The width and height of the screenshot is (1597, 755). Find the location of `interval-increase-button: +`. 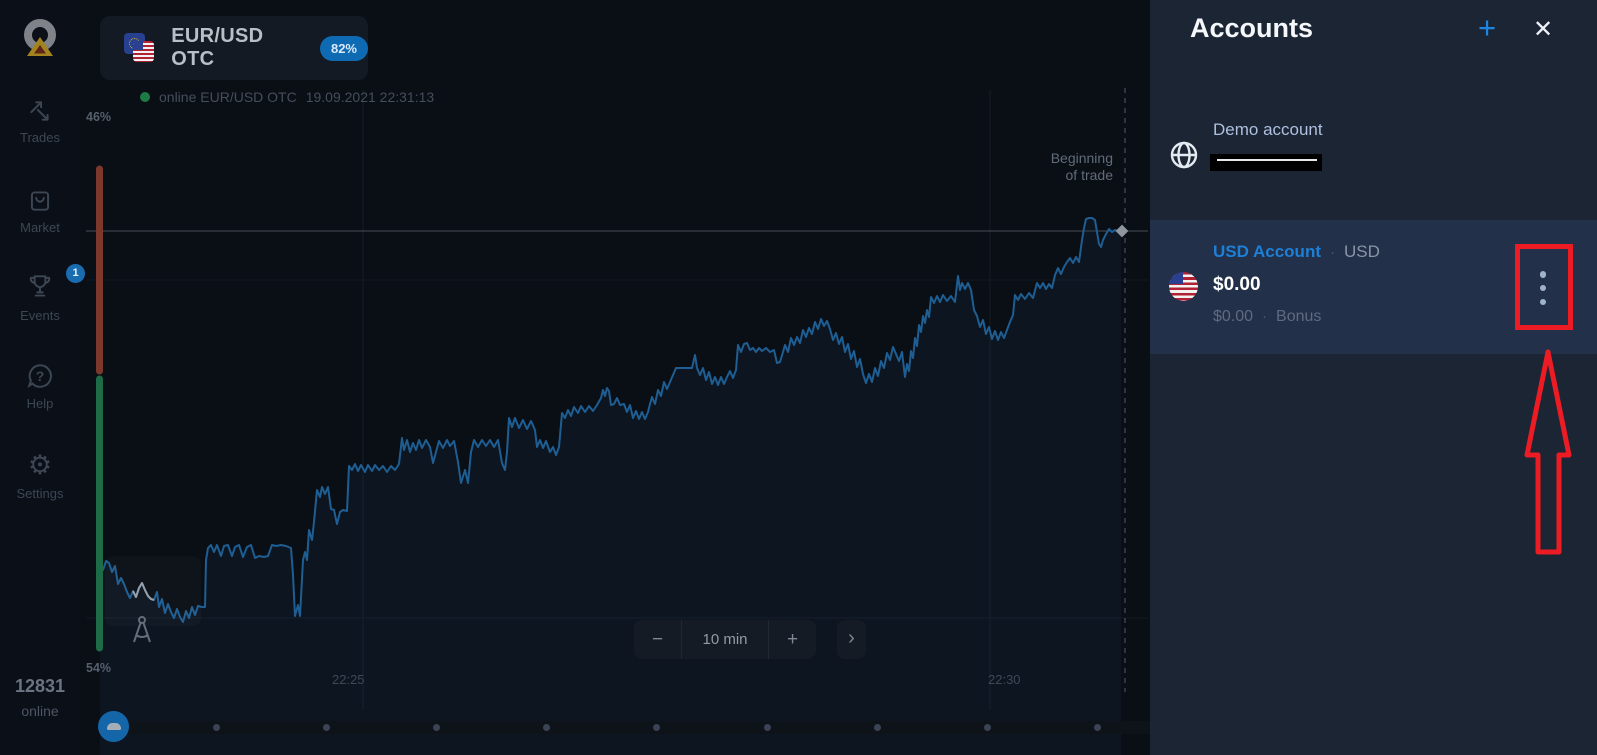

interval-increase-button: + is located at coordinates (792, 639).